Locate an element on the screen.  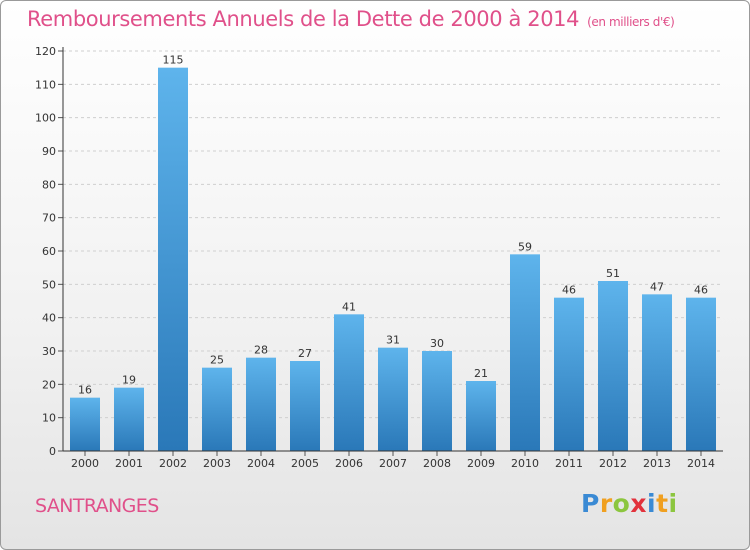
x-tick-label: 2003 is located at coordinates (217, 463).